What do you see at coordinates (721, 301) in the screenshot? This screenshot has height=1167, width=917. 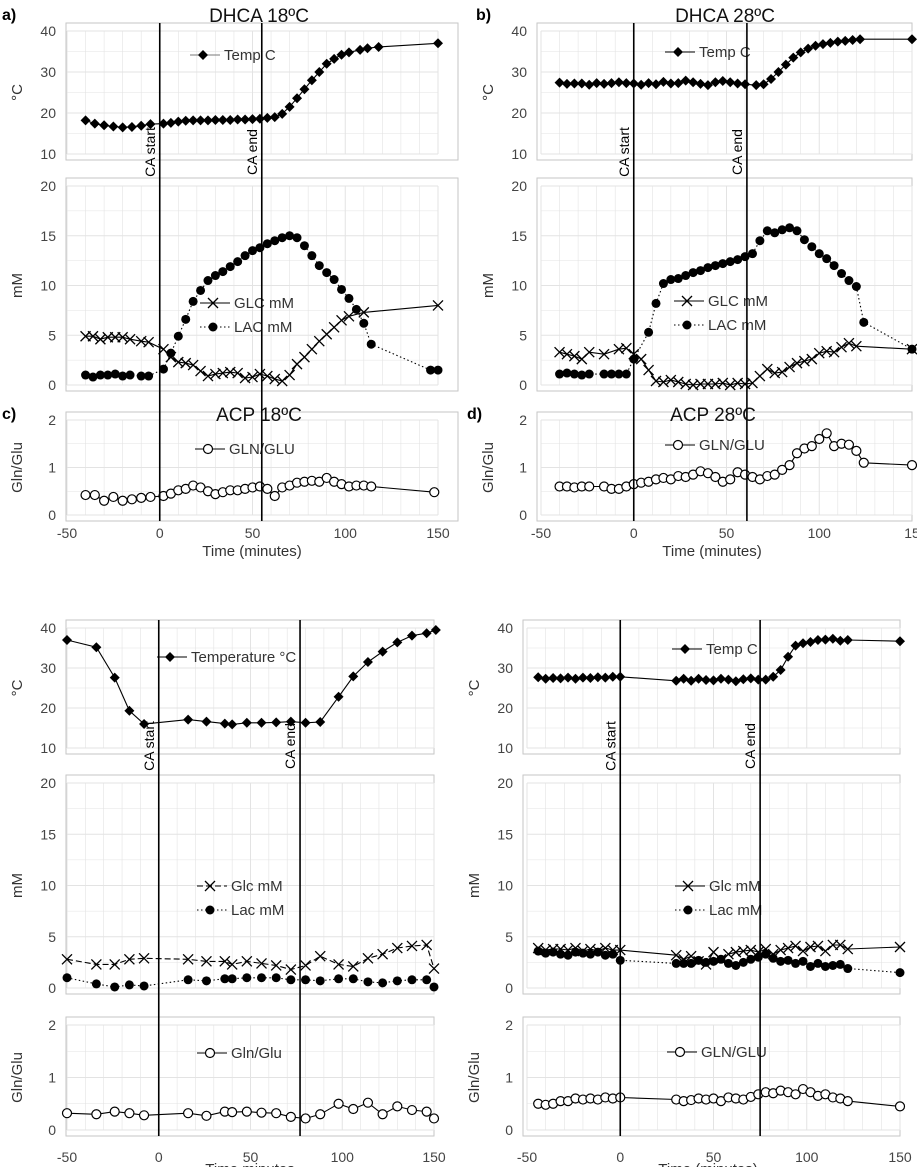 I see `legend-entry: GLC mM` at bounding box center [721, 301].